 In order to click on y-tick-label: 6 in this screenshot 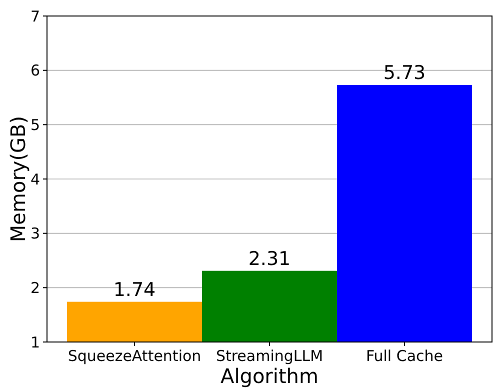, I will do `click(35, 71)`.